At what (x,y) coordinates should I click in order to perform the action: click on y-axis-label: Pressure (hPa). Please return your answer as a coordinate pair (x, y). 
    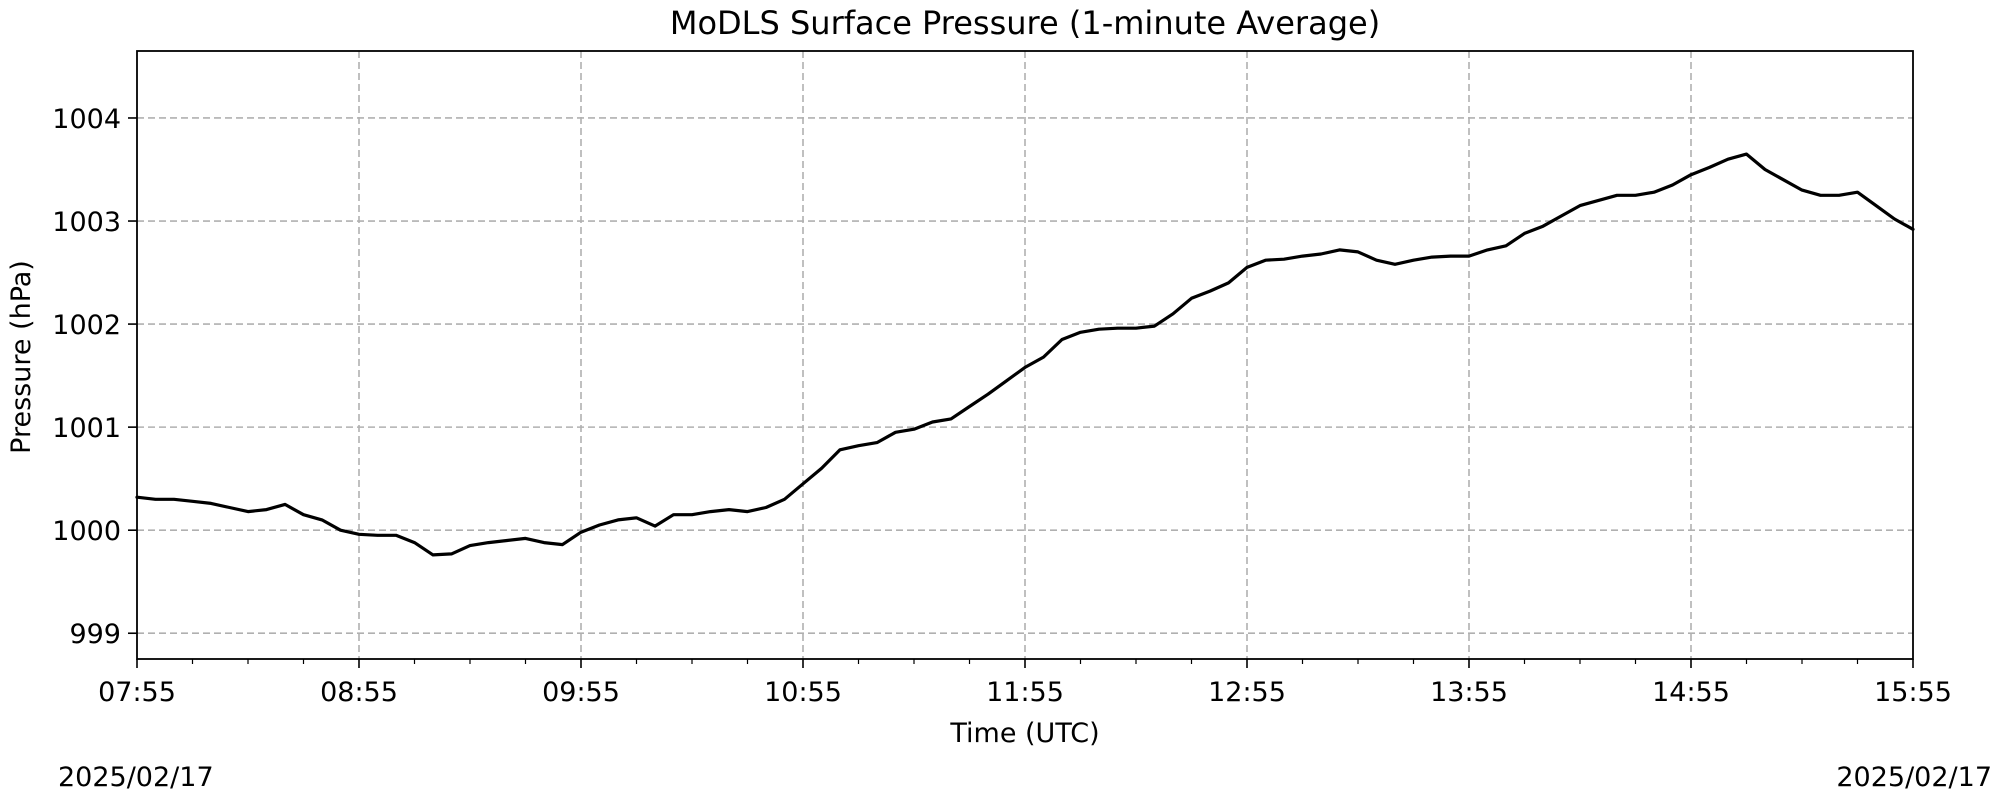
    Looking at the image, I should click on (21, 357).